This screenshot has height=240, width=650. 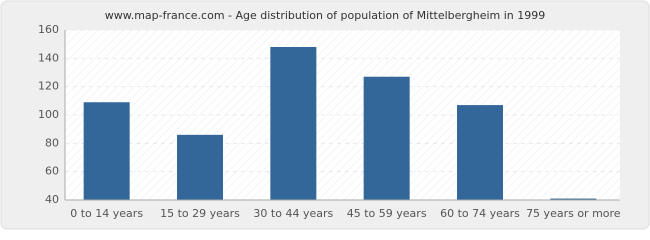 What do you see at coordinates (387, 213) in the screenshot?
I see `x-tick-label: 45 to 59 years` at bounding box center [387, 213].